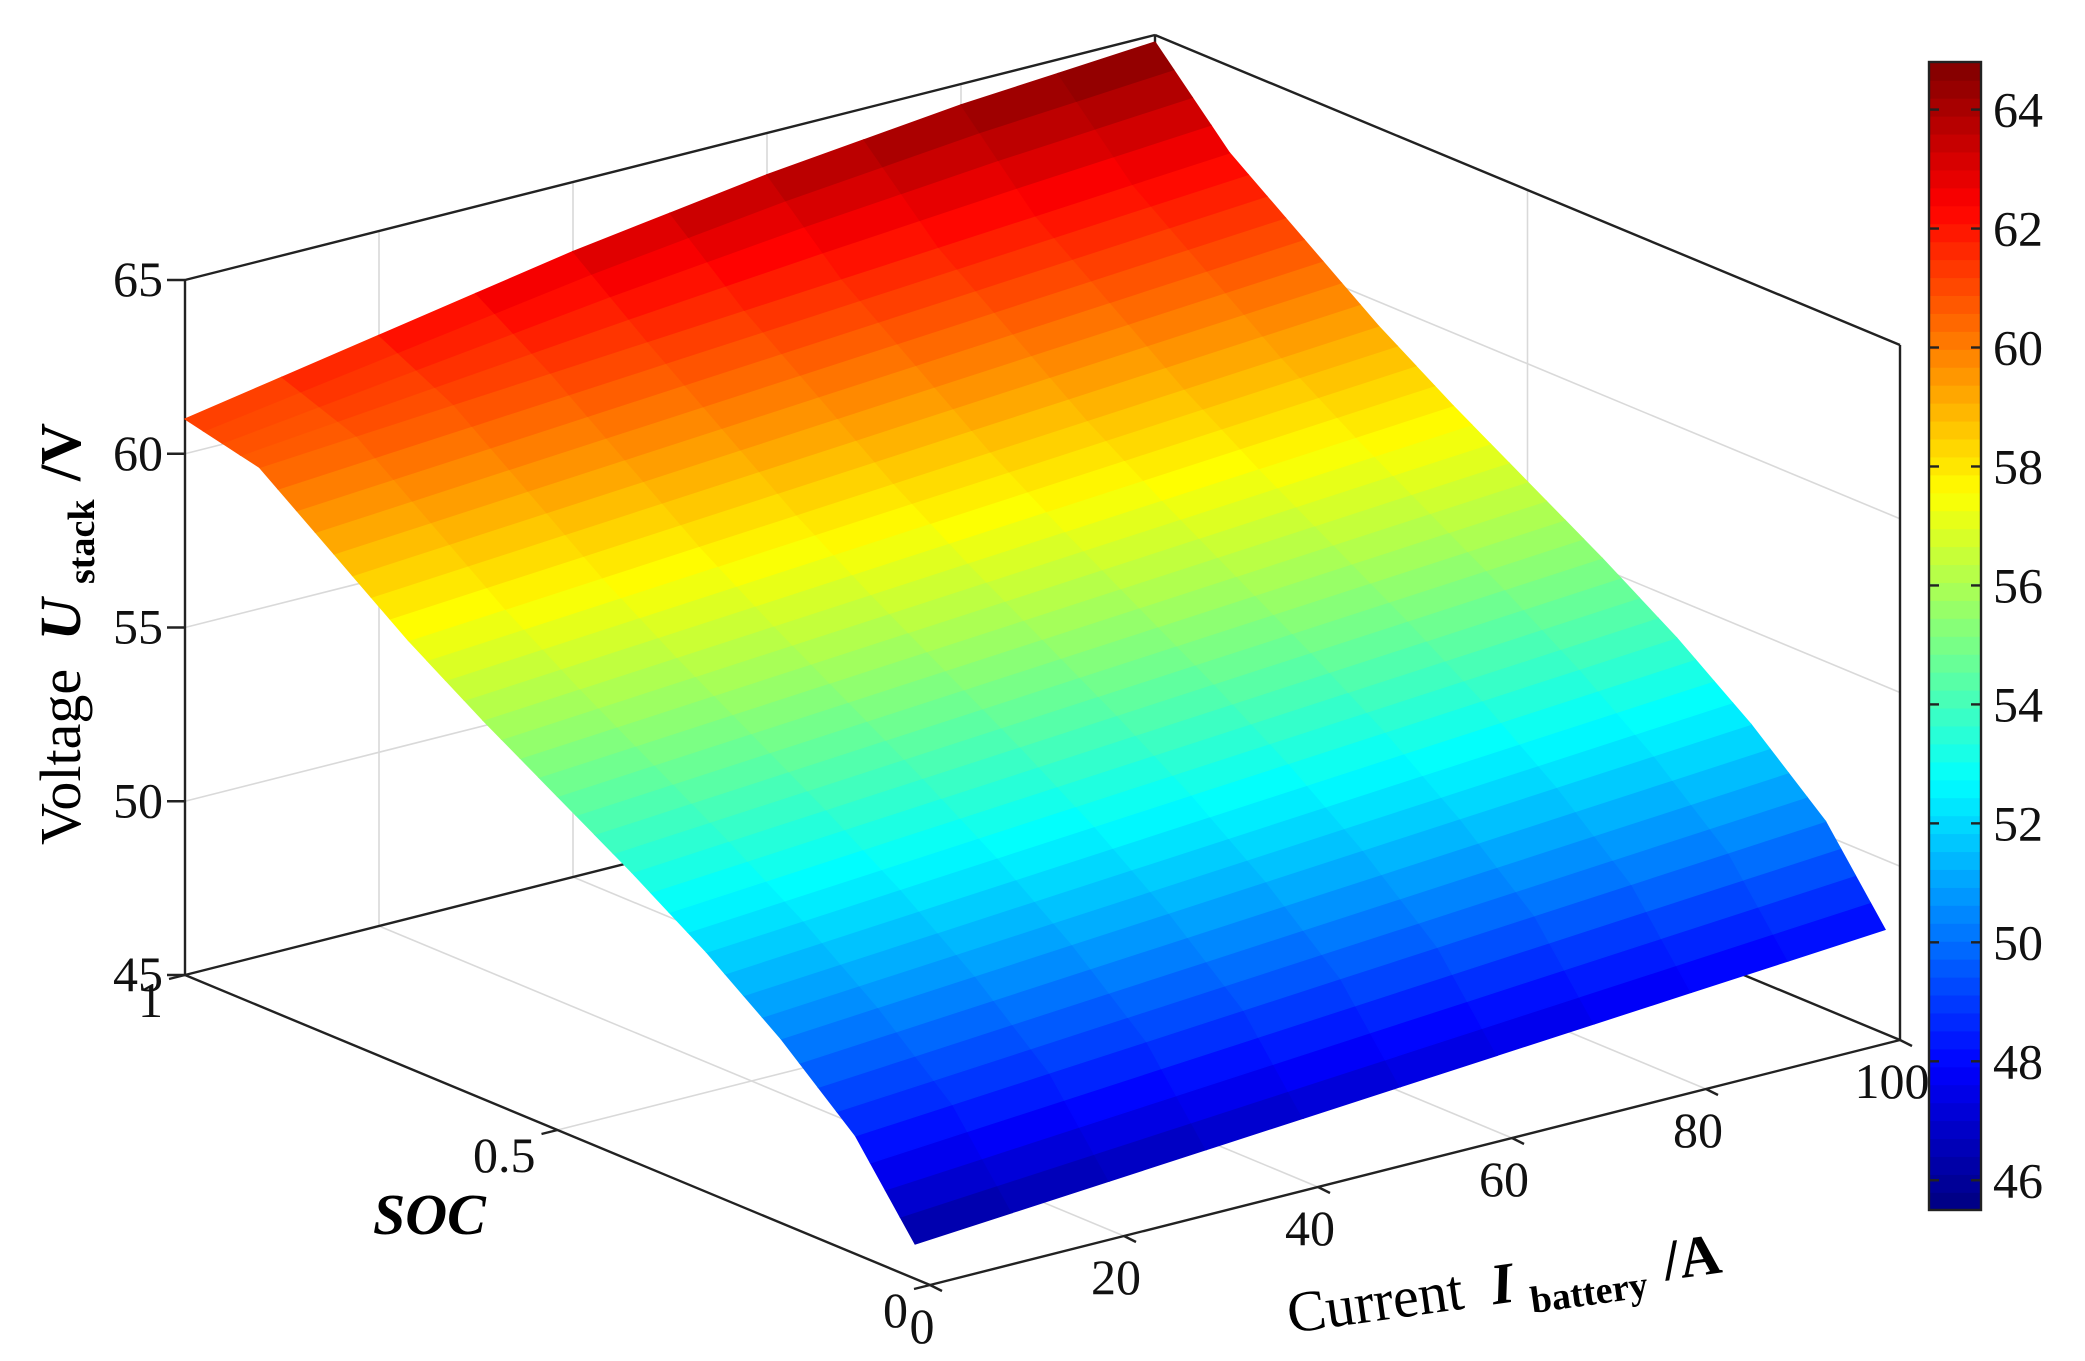  What do you see at coordinates (504, 1155) in the screenshot?
I see `y-tick-label: 0.5` at bounding box center [504, 1155].